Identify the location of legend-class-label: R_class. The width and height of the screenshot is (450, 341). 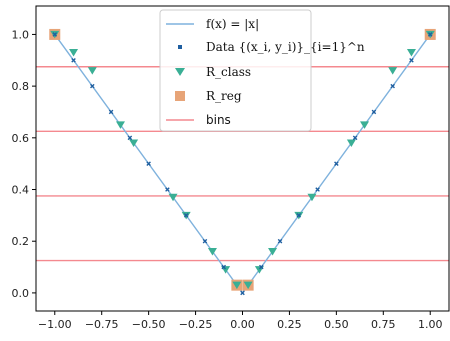
(228, 72).